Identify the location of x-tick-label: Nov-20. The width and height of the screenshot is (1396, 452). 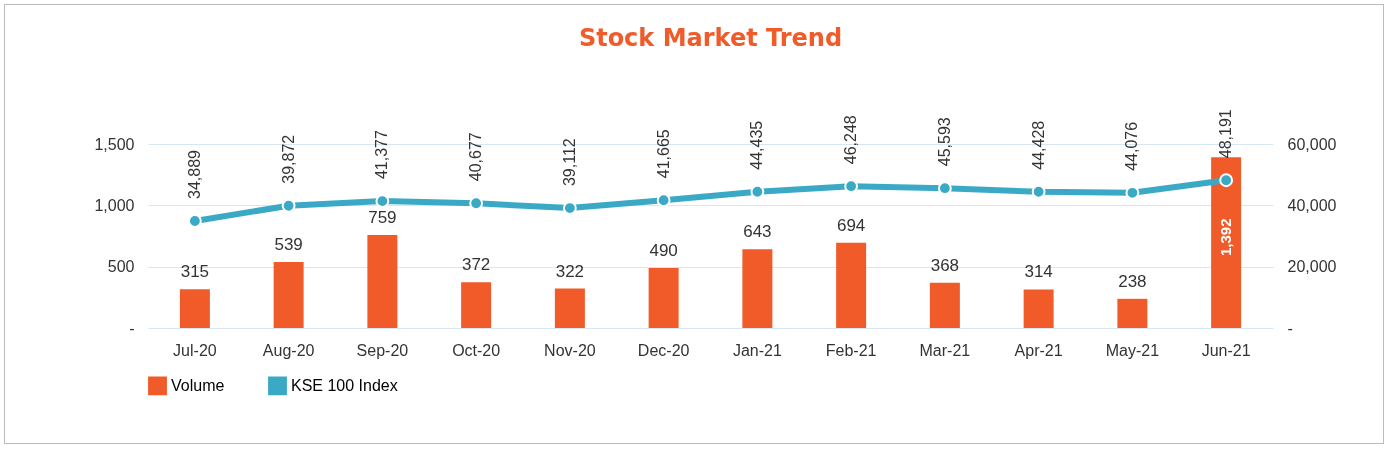
(570, 350).